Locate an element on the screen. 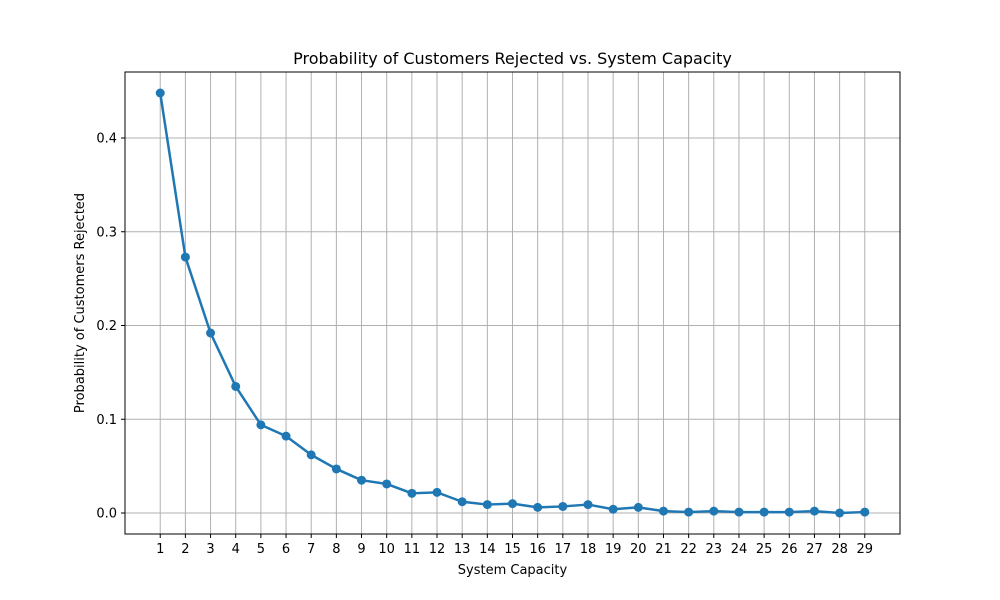  x-tick-label: 6 is located at coordinates (286, 549).